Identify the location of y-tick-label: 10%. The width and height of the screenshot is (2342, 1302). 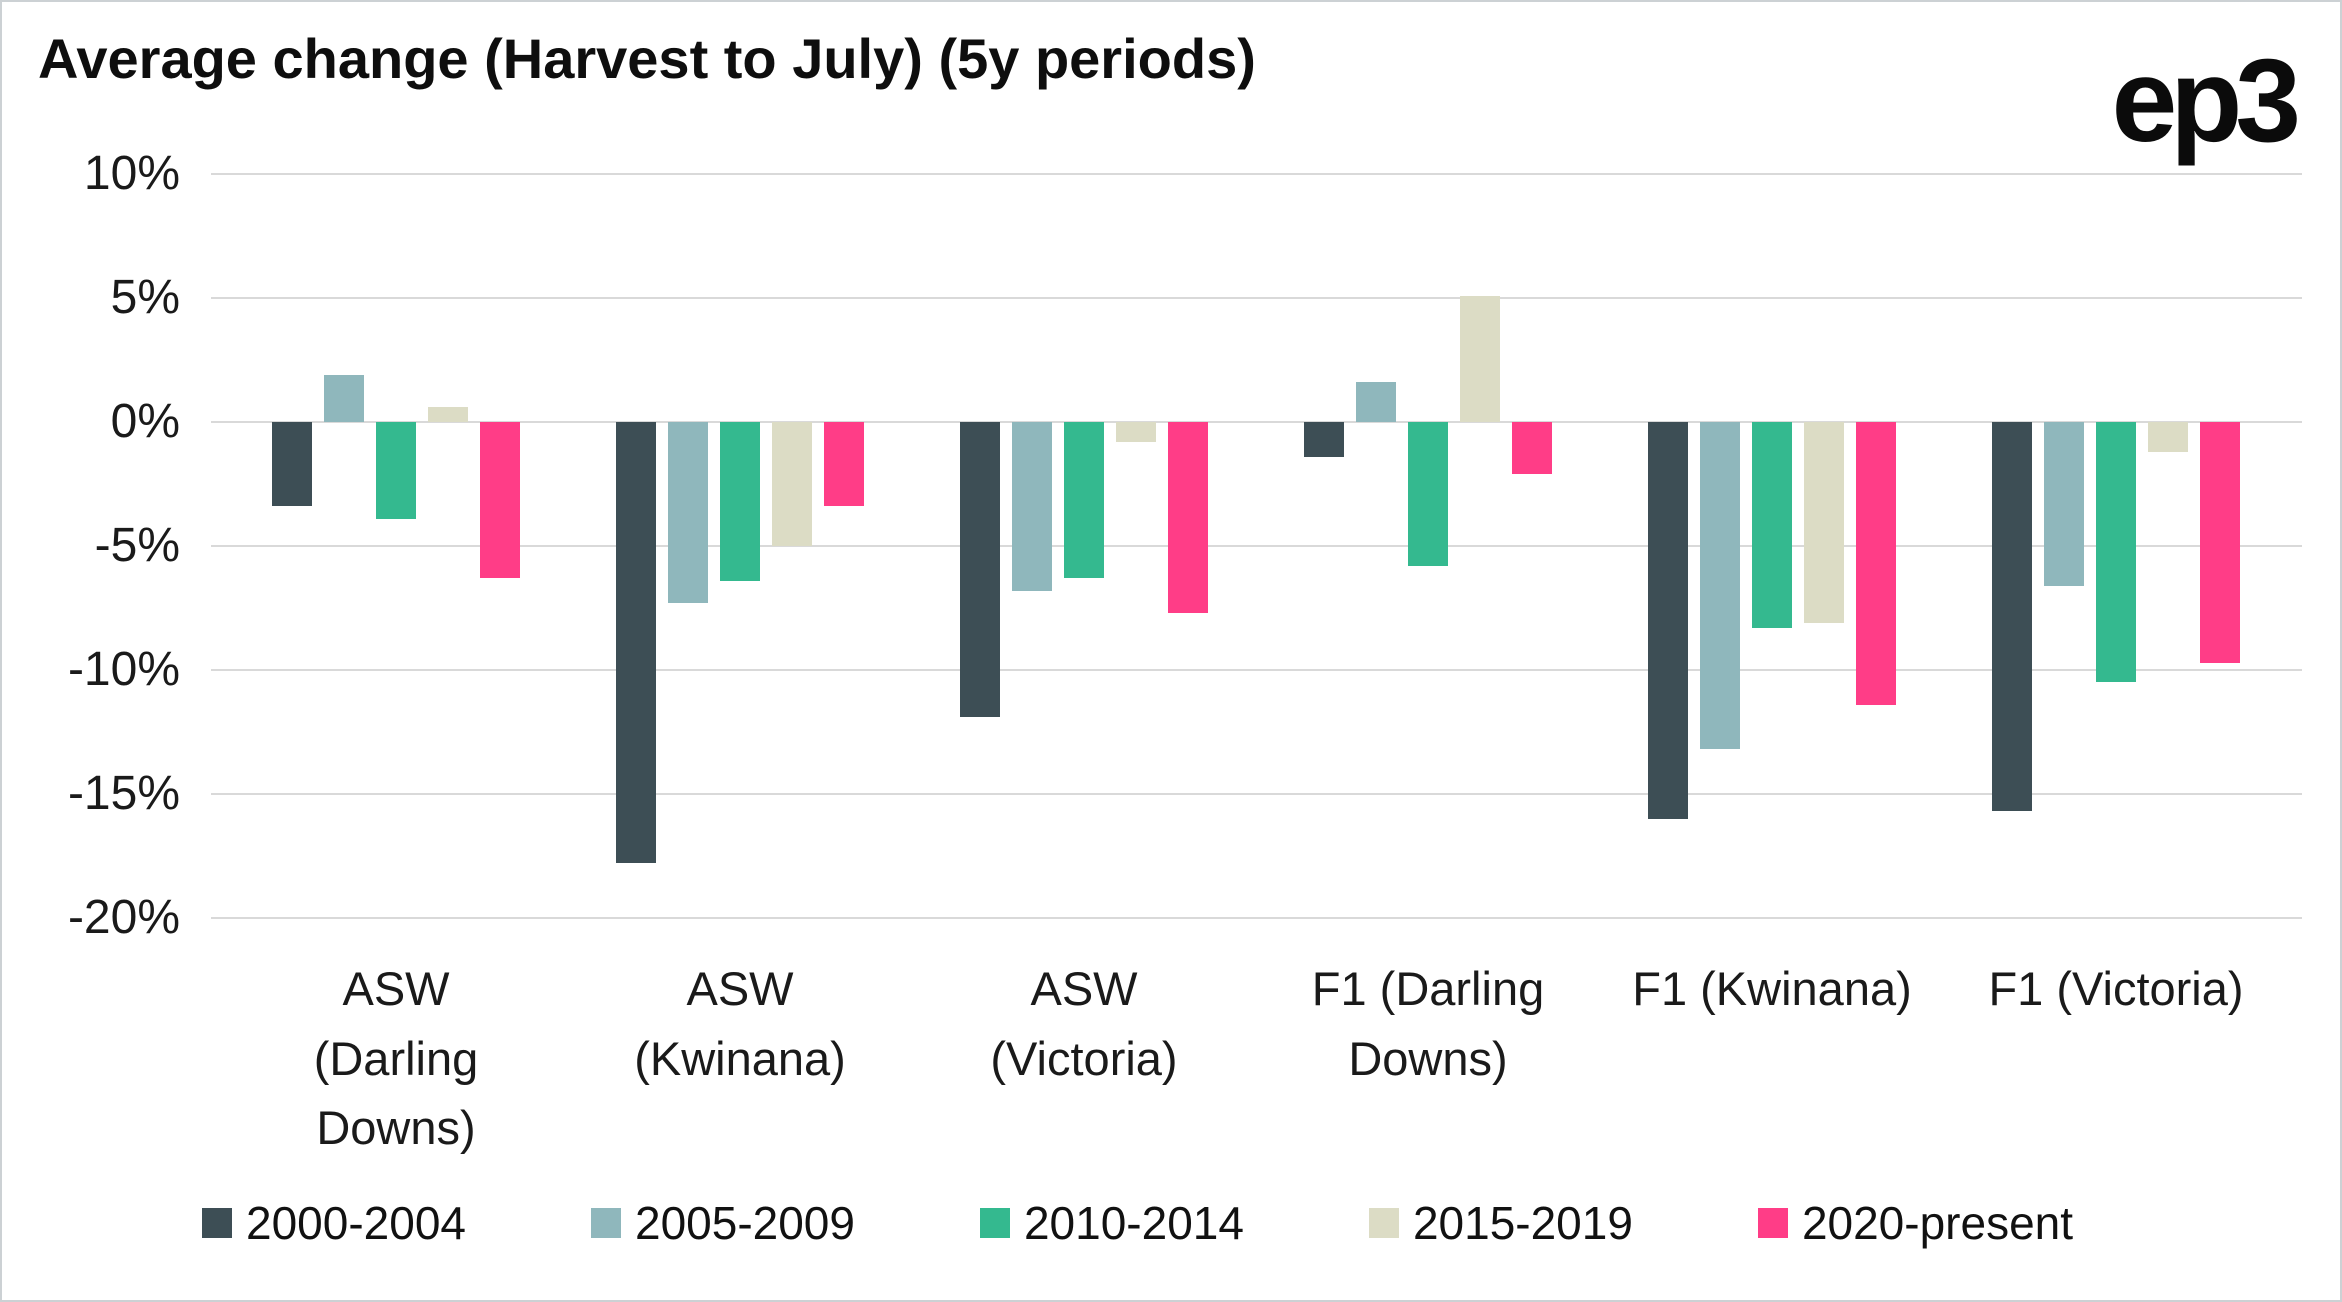
(131, 173).